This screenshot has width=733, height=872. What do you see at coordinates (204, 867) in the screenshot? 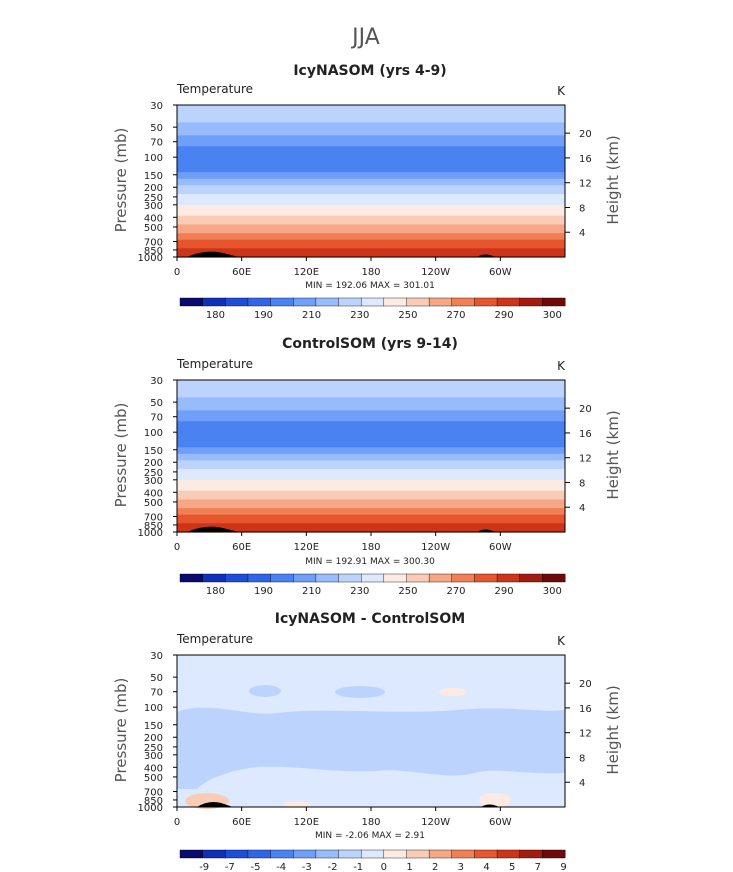
I see `colorbar-label: -9` at bounding box center [204, 867].